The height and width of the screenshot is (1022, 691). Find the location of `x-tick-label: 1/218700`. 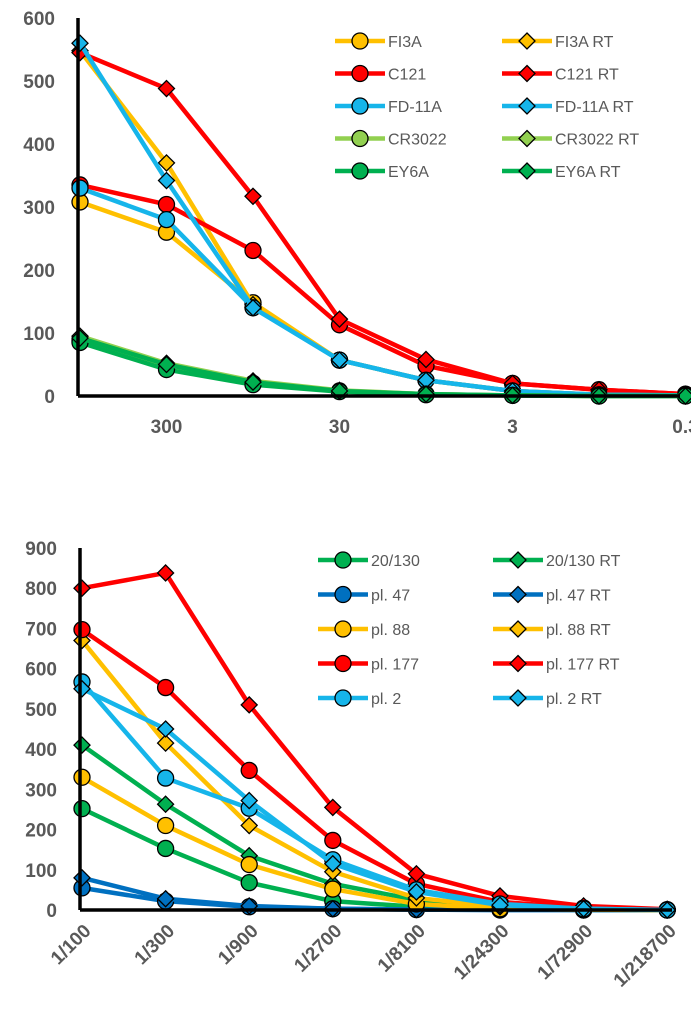

x-tick-label: 1/218700 is located at coordinates (645, 956).